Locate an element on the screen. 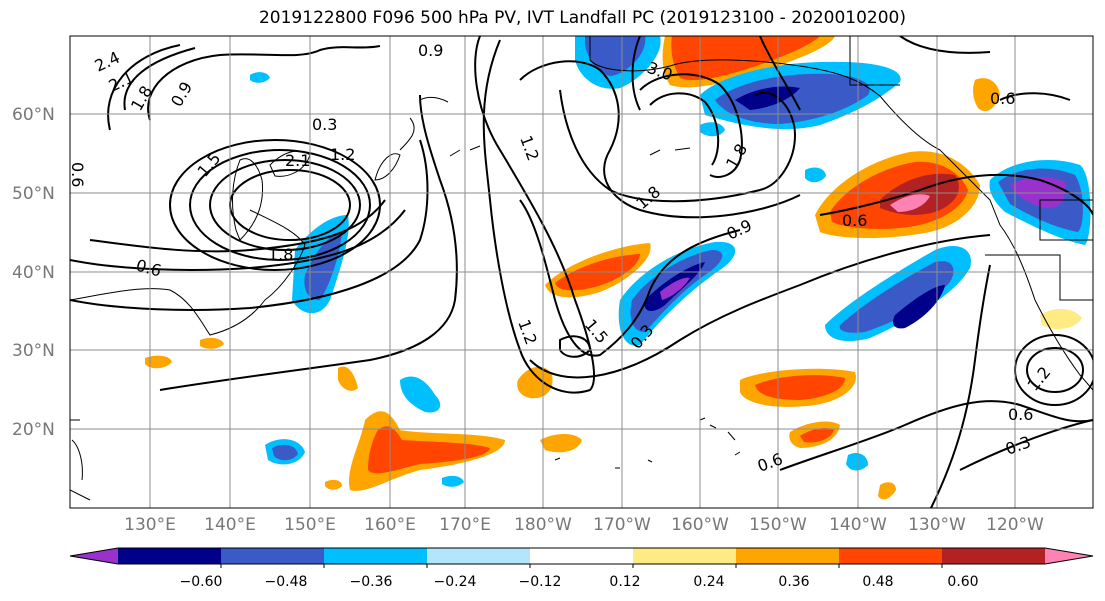 This screenshot has width=1105, height=601. lon-label: 160°E is located at coordinates (390, 525).